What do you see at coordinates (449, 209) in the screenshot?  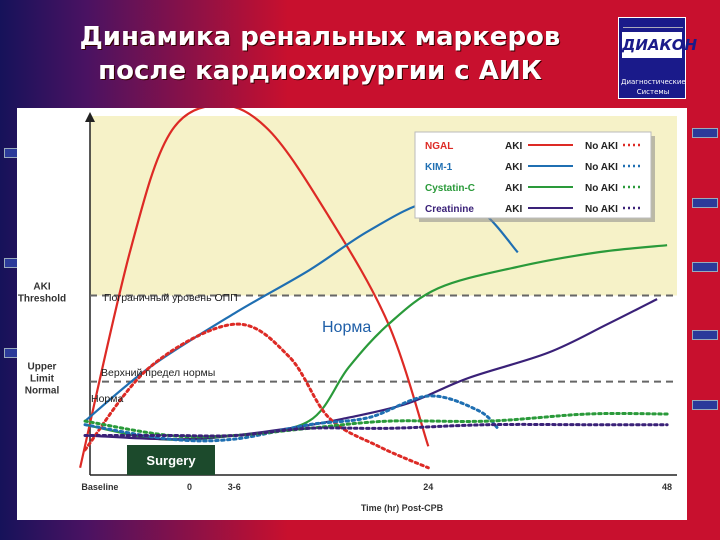 I see `legend-marker-name: Creatinine` at bounding box center [449, 209].